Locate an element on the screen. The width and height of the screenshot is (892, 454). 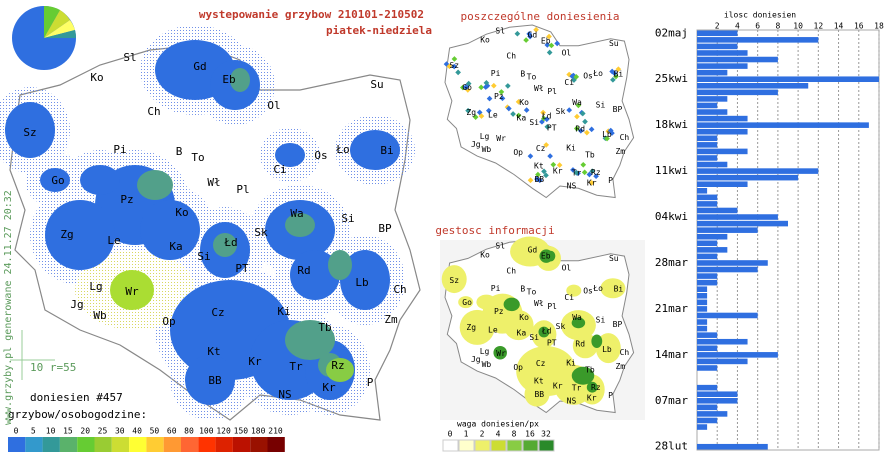
density-swatch is located at coordinates (530, 445).